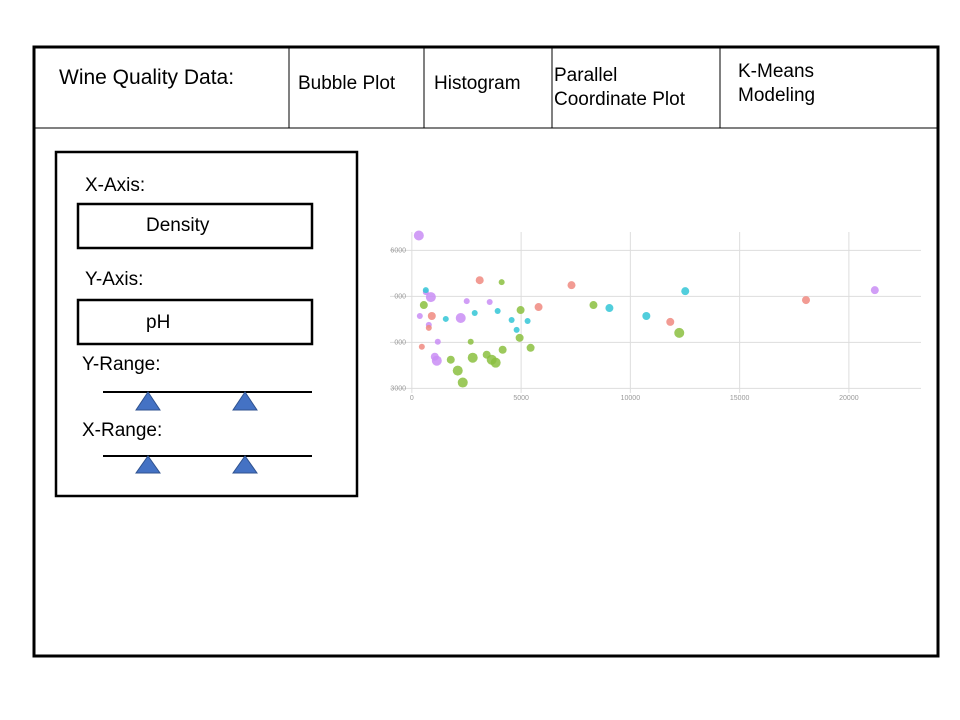 This screenshot has height=720, width=960. What do you see at coordinates (347, 83) in the screenshot?
I see `tab: Bubble Plot` at bounding box center [347, 83].